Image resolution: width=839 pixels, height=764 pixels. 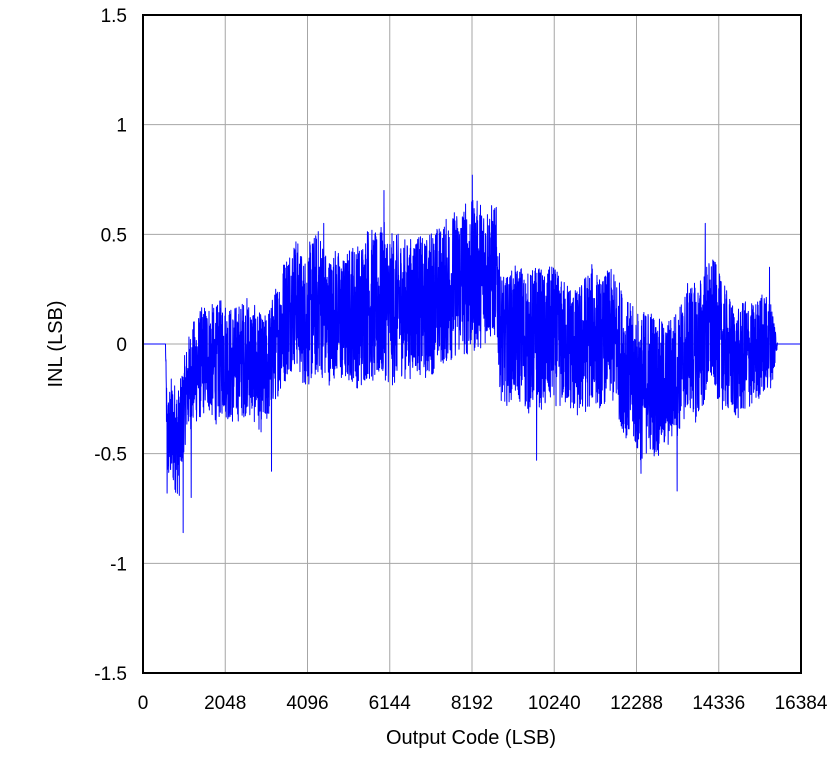 I want to click on y-tick-label: 1.5, so click(x=114, y=16).